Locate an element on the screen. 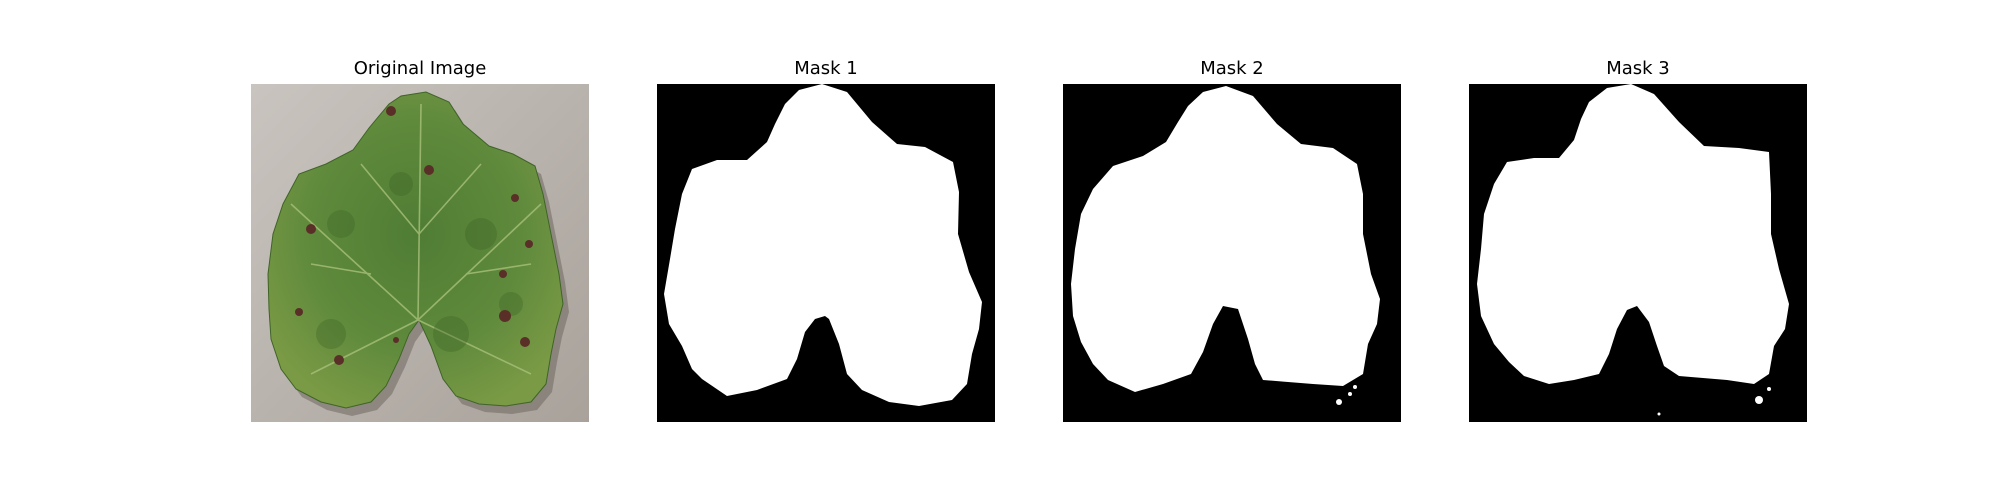 The image size is (2000, 500). mask-2-image is located at coordinates (1232, 253).